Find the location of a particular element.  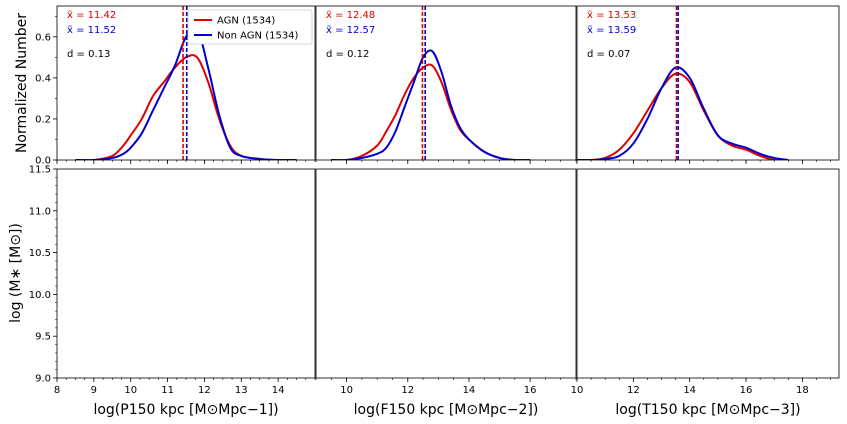

bottom-y-tick-label: 11.0 is located at coordinates (40, 211).